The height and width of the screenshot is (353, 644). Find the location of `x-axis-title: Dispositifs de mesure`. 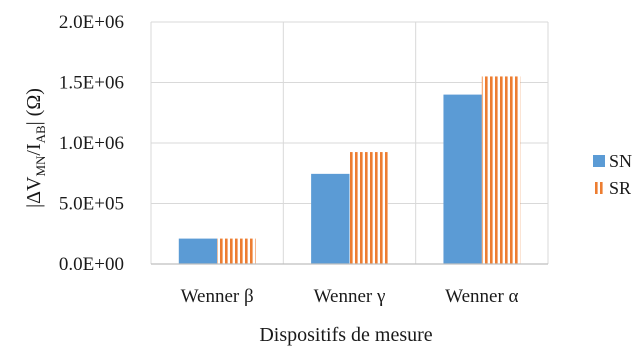

x-axis-title: Dispositifs de mesure is located at coordinates (345, 335).